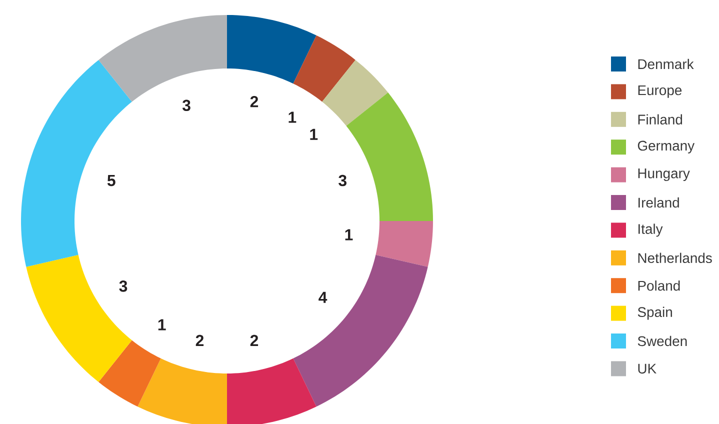 Image resolution: width=719 pixels, height=424 pixels. What do you see at coordinates (647, 369) in the screenshot?
I see `legend-label: UK` at bounding box center [647, 369].